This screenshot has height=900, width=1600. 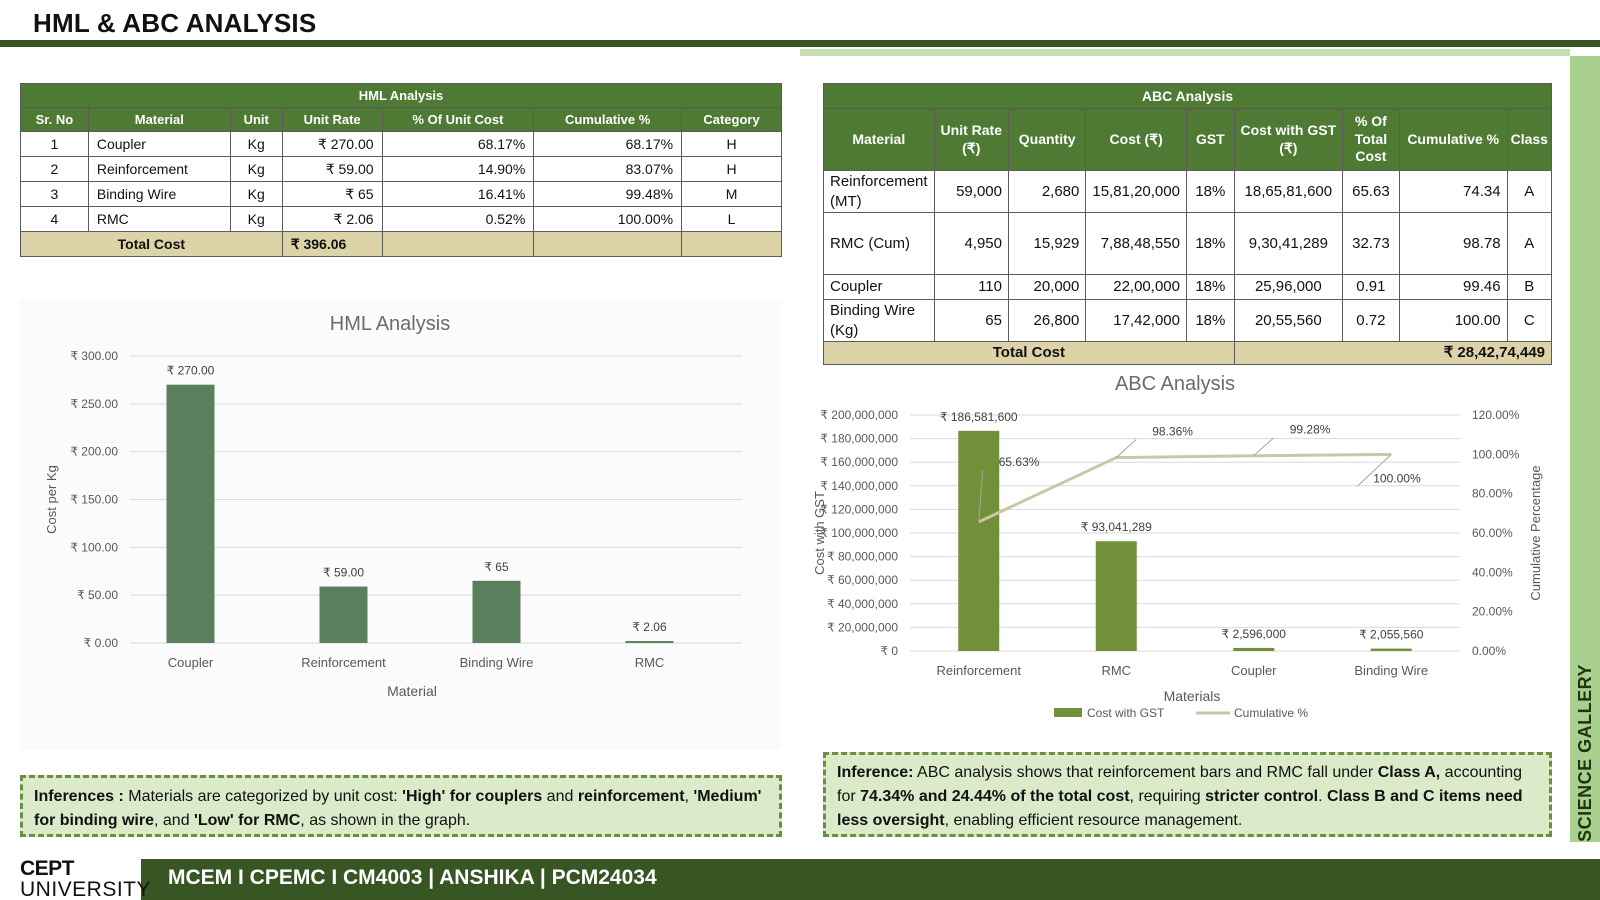 What do you see at coordinates (1370, 287) in the screenshot?
I see `table-cell: 0.91` at bounding box center [1370, 287].